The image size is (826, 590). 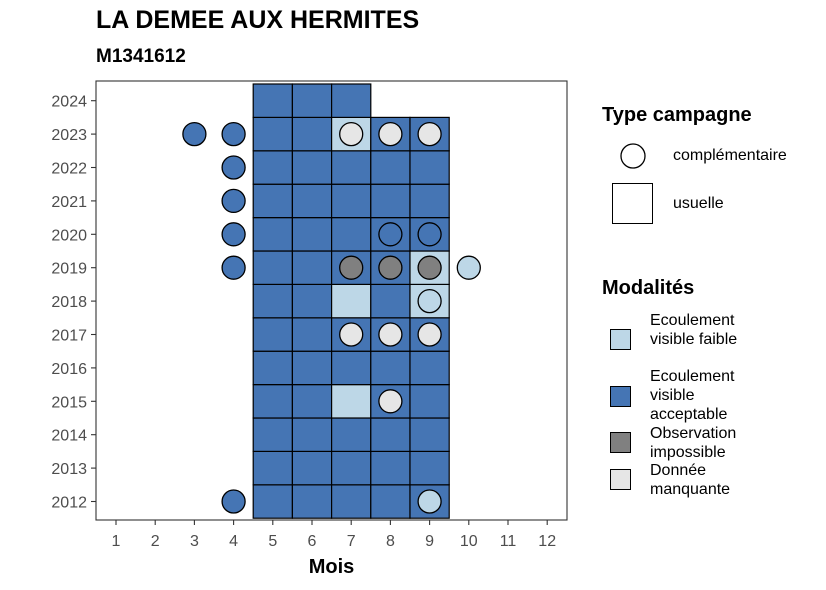 I want to click on y-tick-label-2015: 2015, so click(x=69, y=402).